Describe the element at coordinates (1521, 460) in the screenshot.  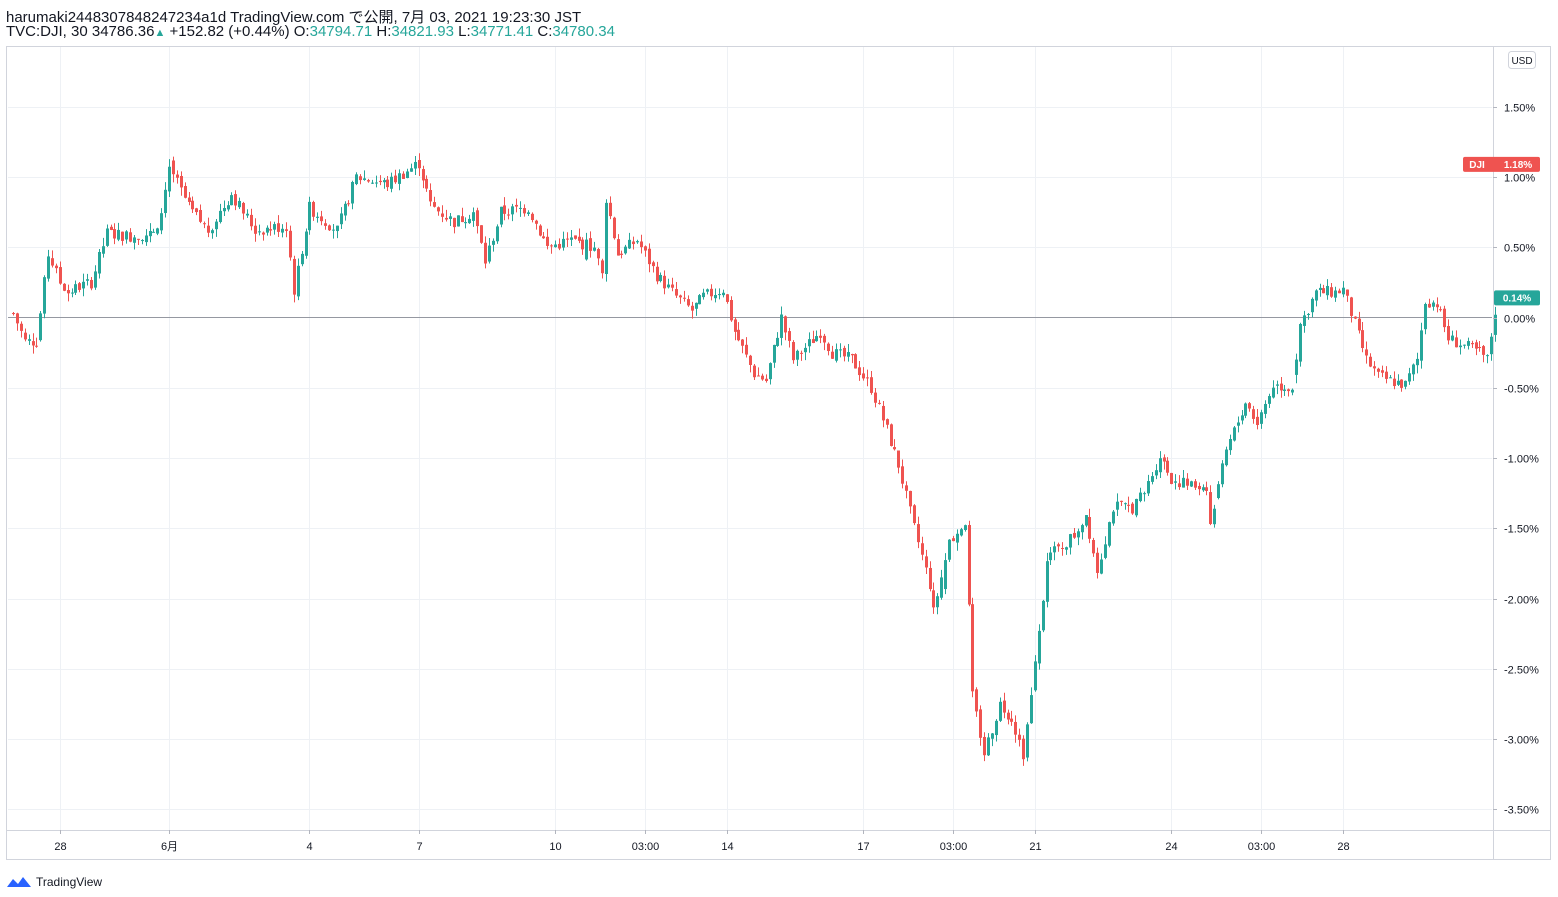
I see `y-tick-label: -1.00%` at that location.